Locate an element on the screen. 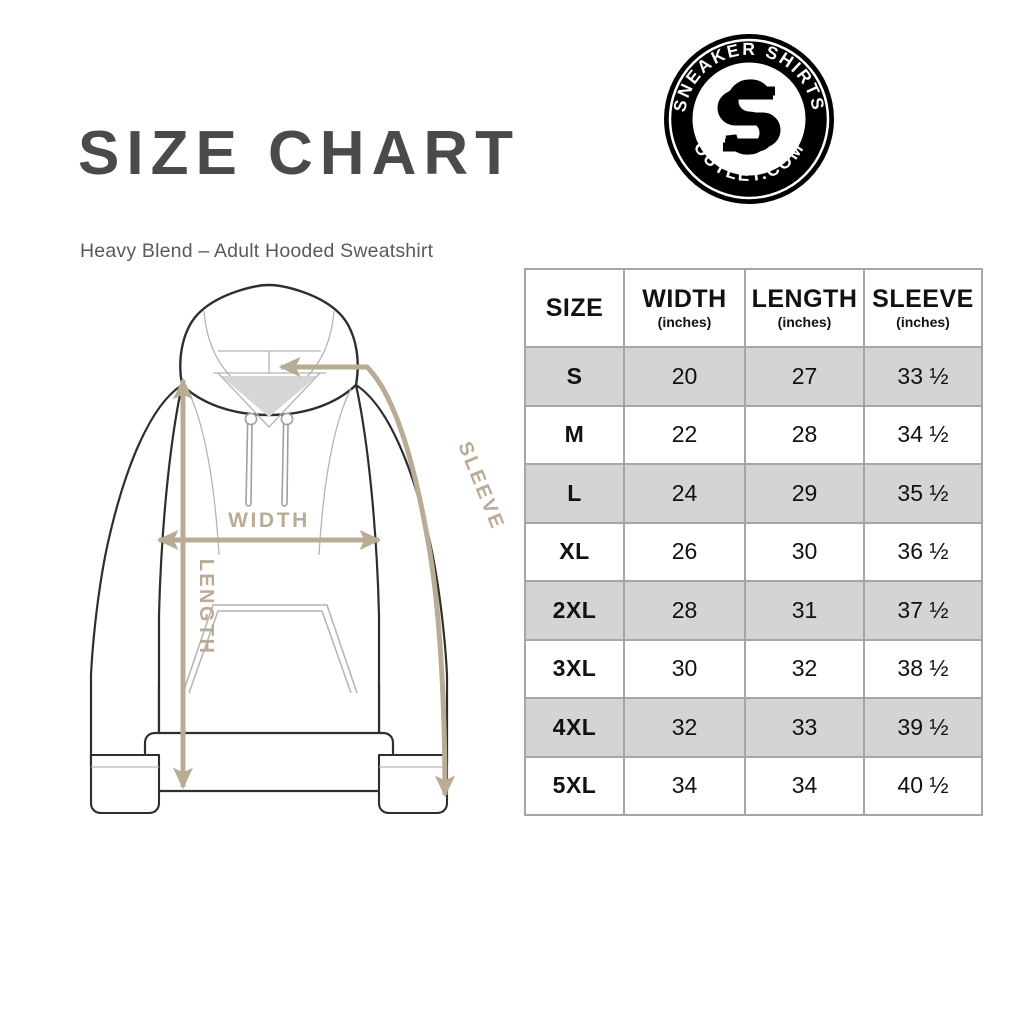  column-header-sleeve-label: SLEEVE is located at coordinates (923, 299).